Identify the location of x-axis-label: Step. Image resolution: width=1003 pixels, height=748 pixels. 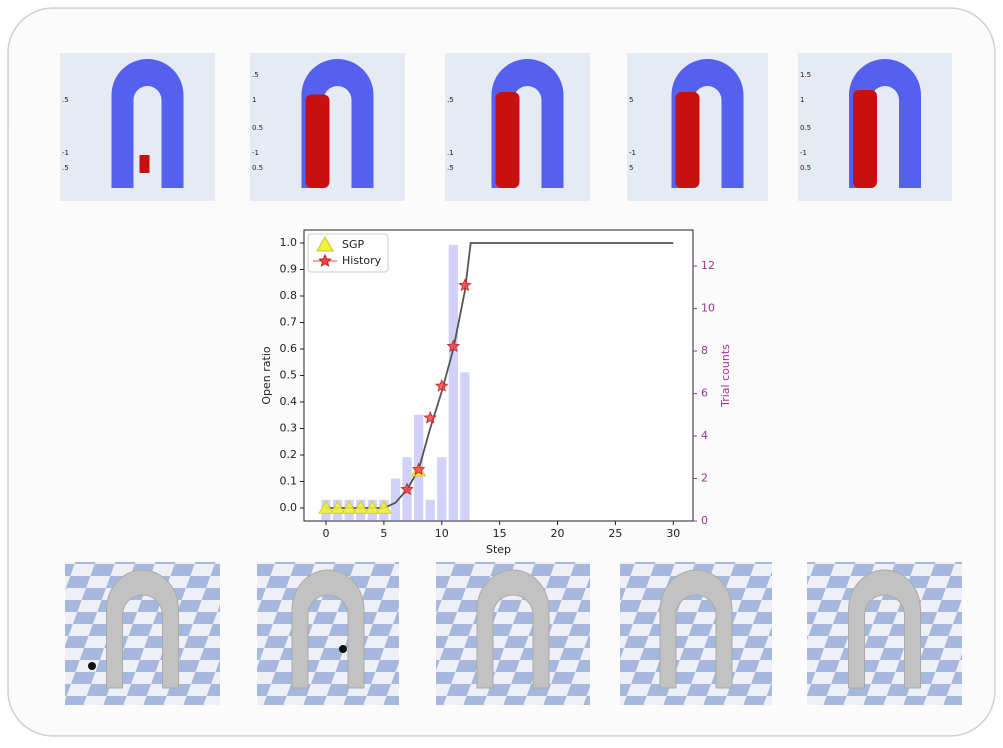
(498, 549).